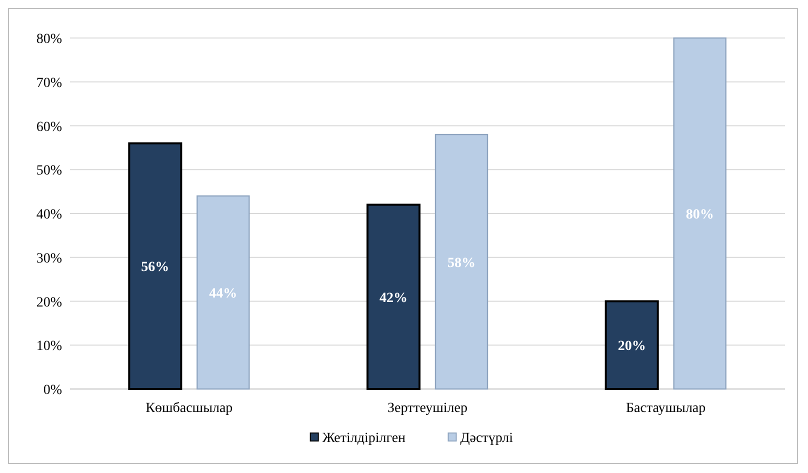 Image resolution: width=808 pixels, height=473 pixels. What do you see at coordinates (189, 408) in the screenshot?
I see `x-tick-label: Көшбасшылар` at bounding box center [189, 408].